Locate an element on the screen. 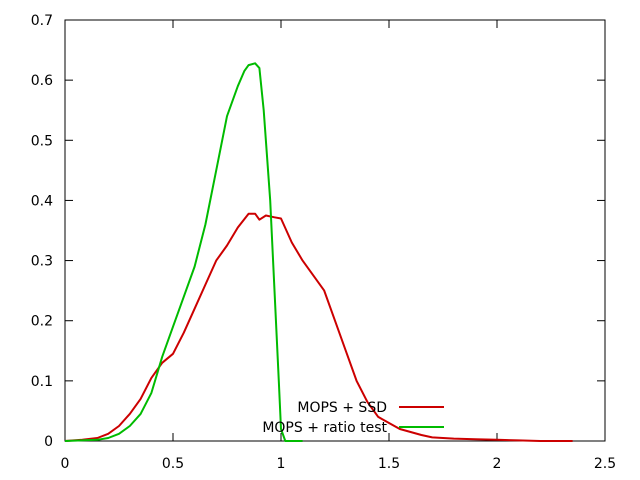 The image size is (640, 480). y-tick-label: 0.7 is located at coordinates (42, 21).